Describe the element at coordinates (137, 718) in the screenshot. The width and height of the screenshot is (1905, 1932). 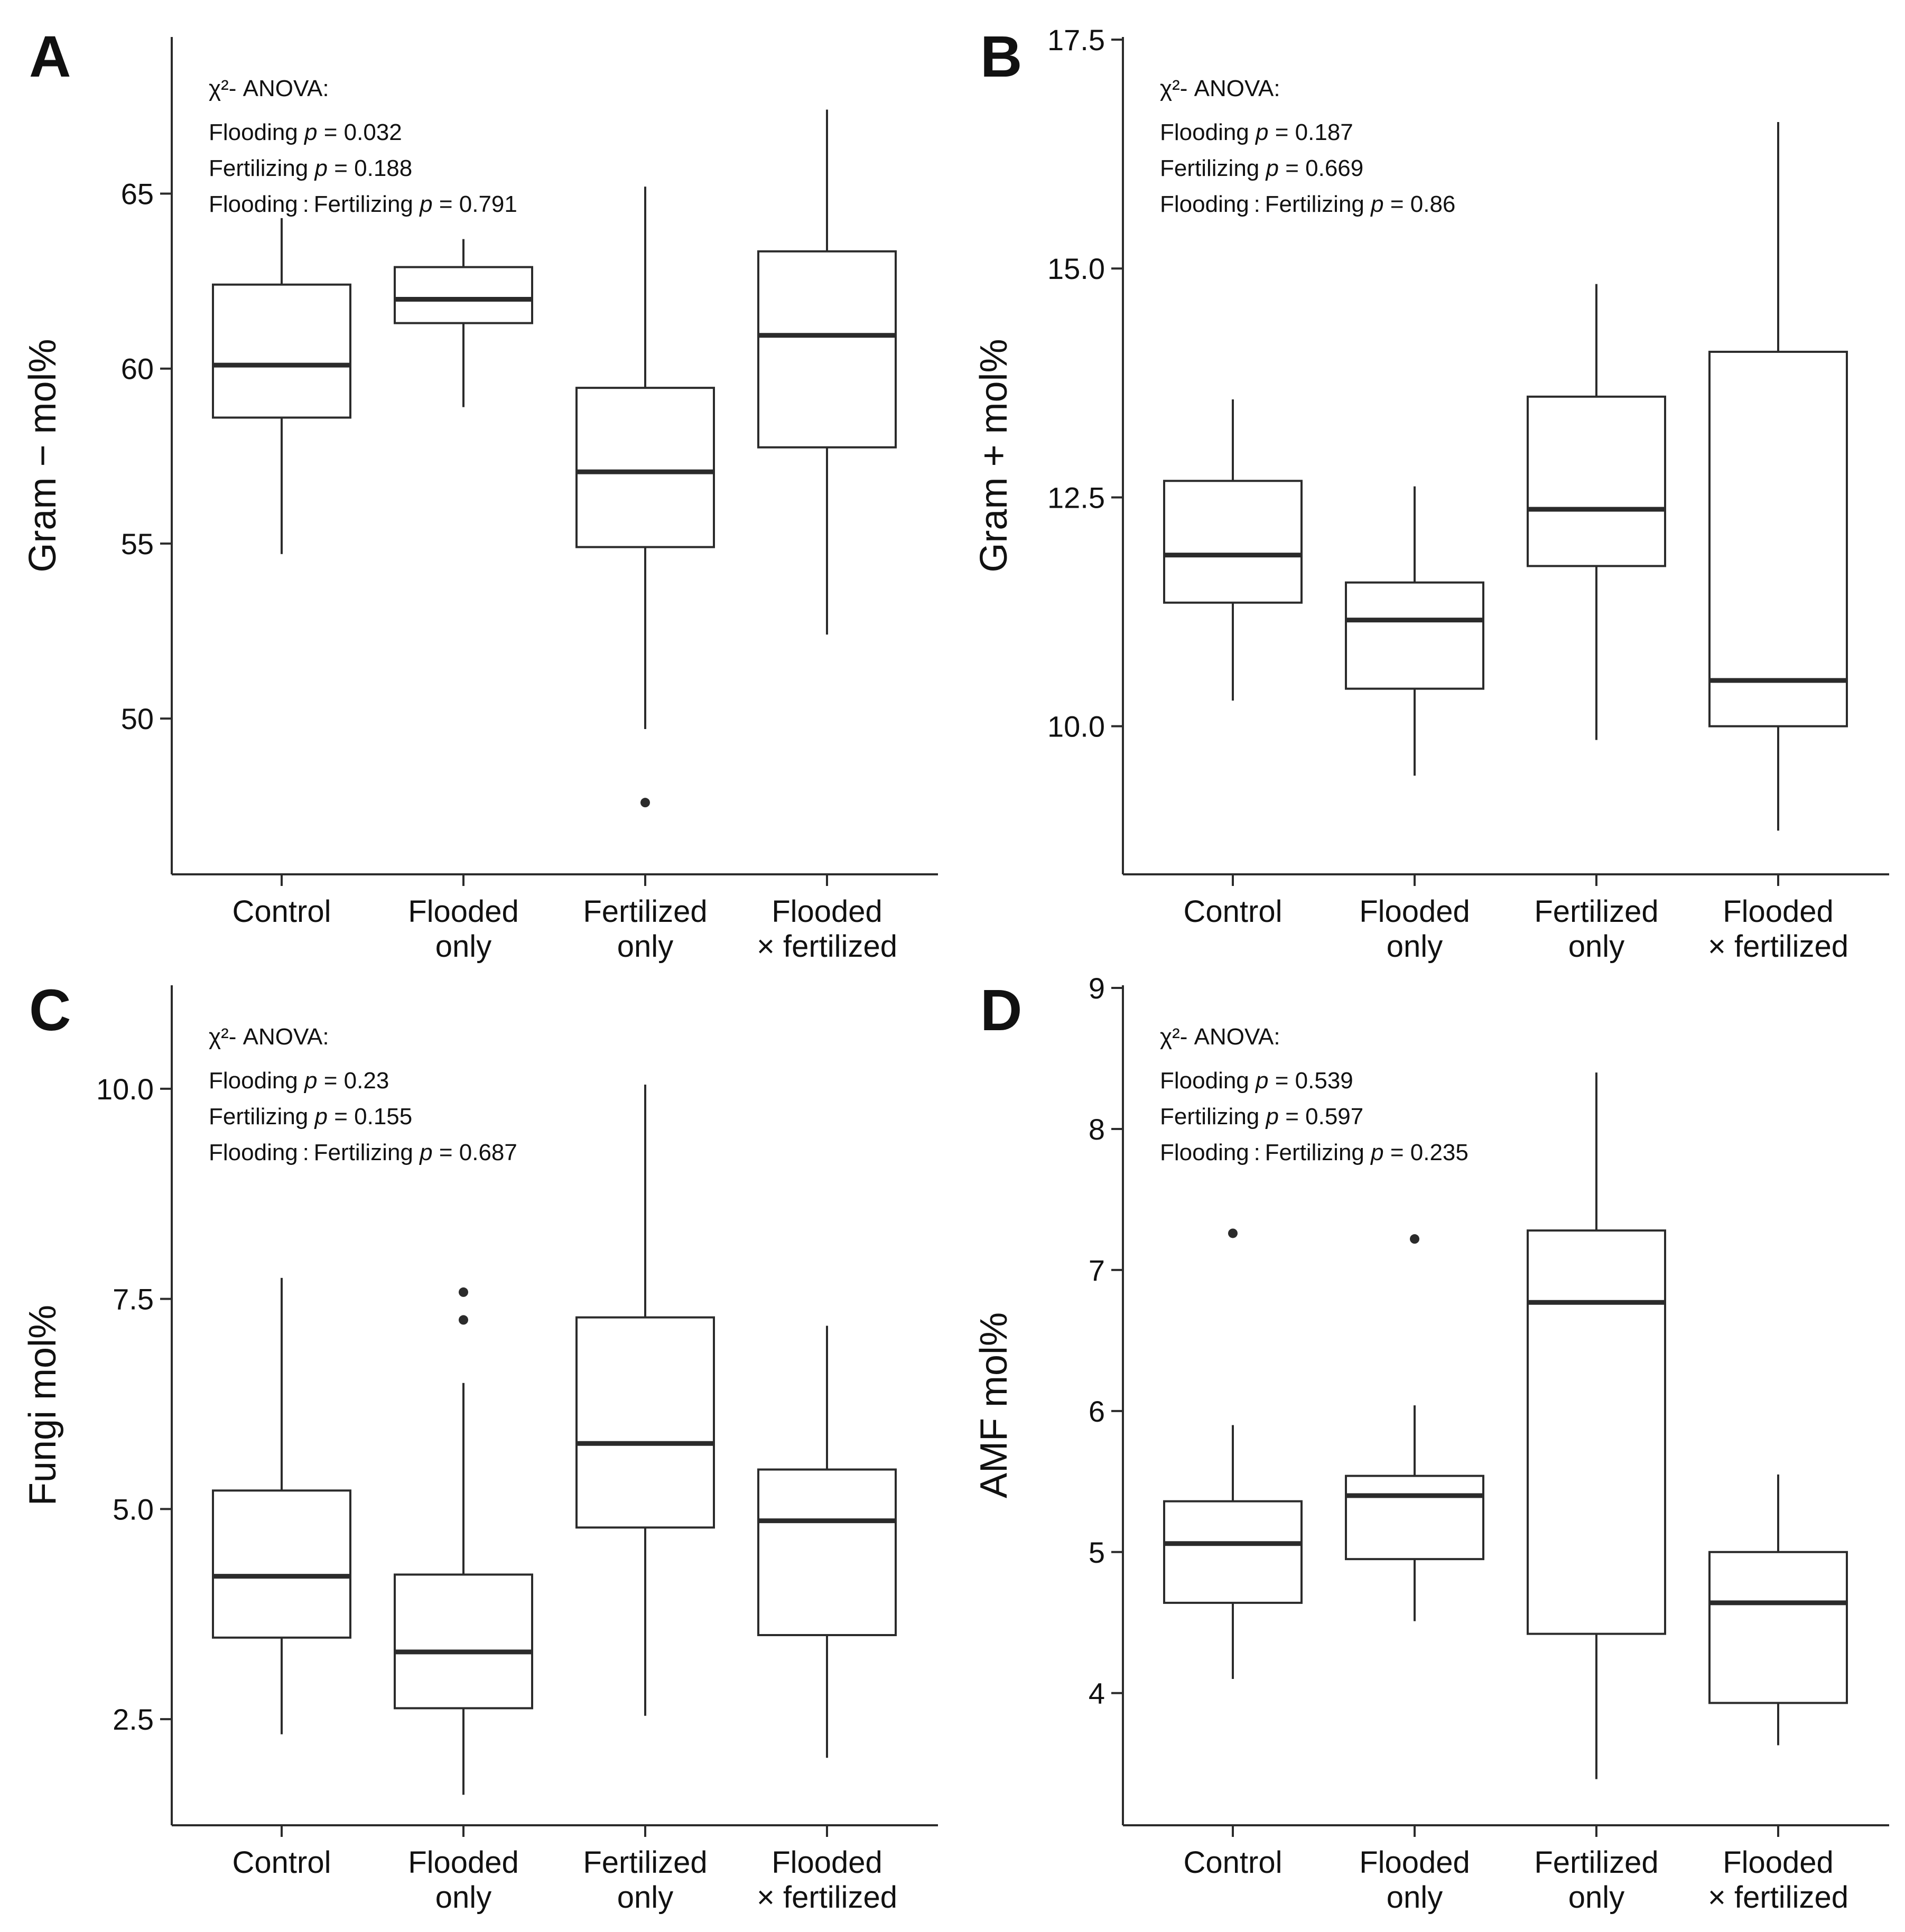
I see `y-tick-label: 50` at that location.